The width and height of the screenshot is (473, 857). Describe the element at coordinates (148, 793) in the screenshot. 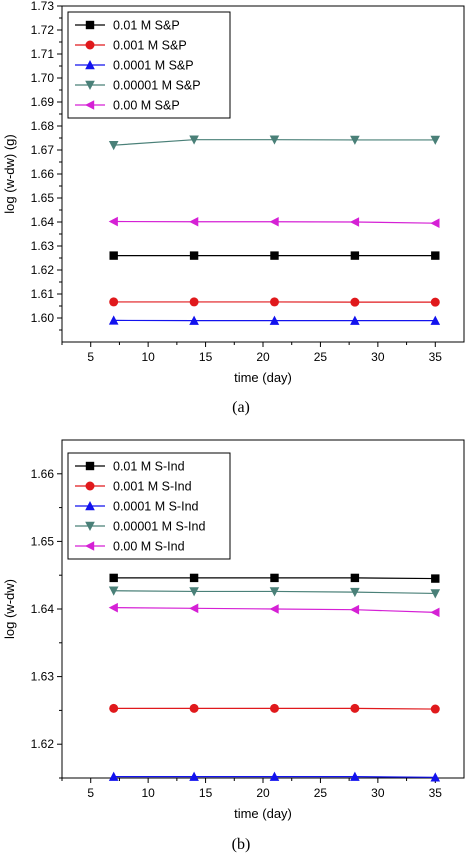

I see `chart-b-x-tick-label: 10` at that location.